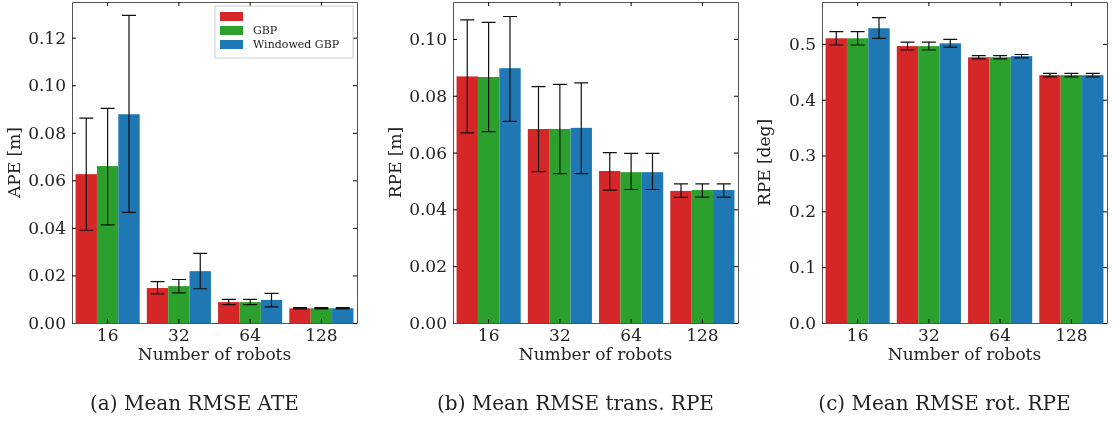 The width and height of the screenshot is (1118, 421). What do you see at coordinates (47, 37) in the screenshot?
I see `y-tick-label: 0.12` at bounding box center [47, 37].